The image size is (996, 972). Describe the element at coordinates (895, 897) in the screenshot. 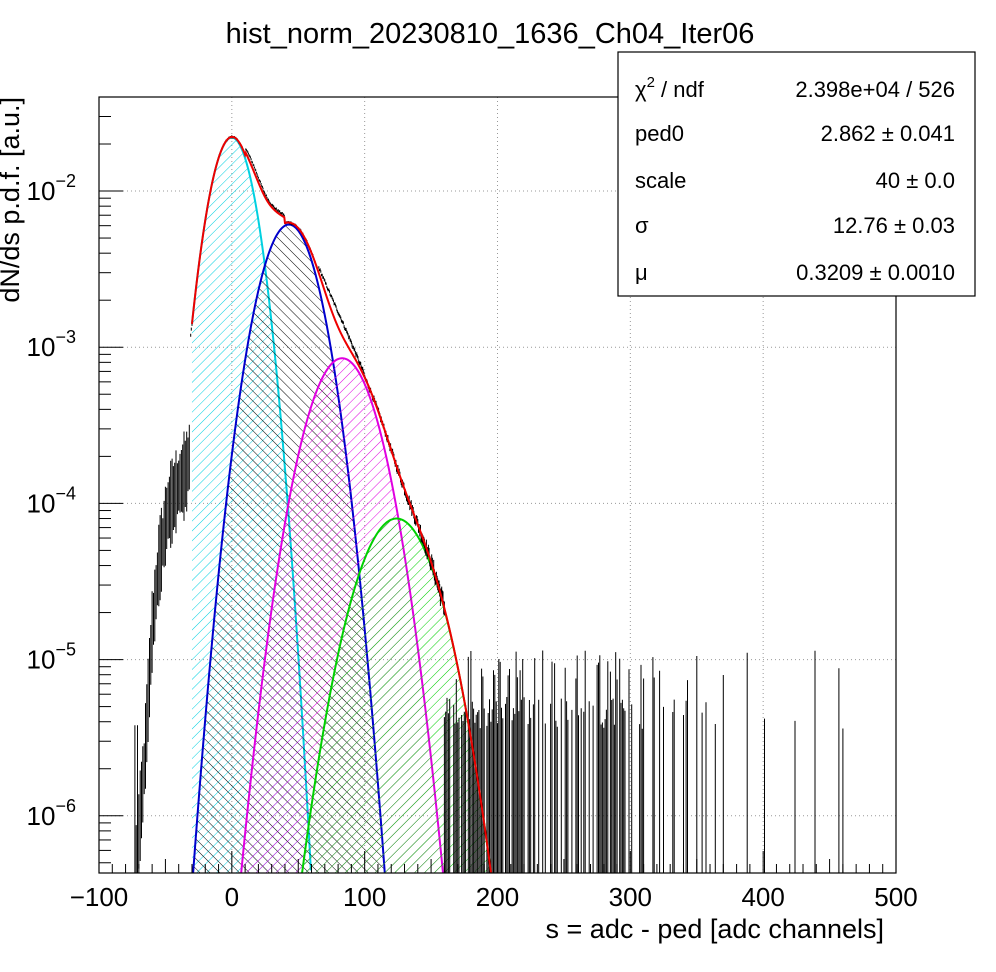

I see `x-tick-label: 500` at that location.